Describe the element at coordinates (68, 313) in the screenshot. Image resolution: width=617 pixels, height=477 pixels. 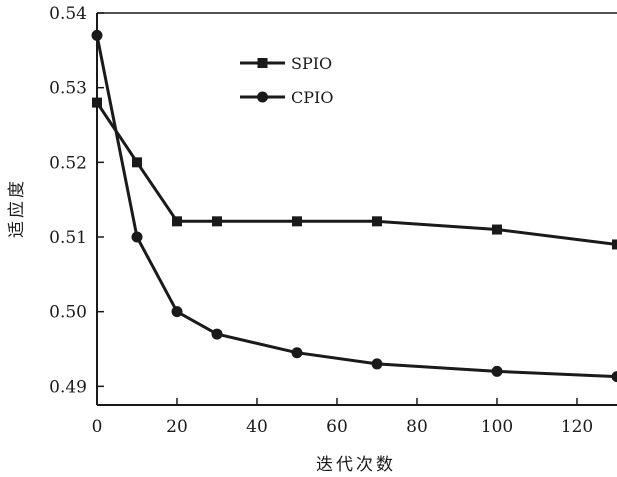
I see `y-tick-label: 0.50` at that location.